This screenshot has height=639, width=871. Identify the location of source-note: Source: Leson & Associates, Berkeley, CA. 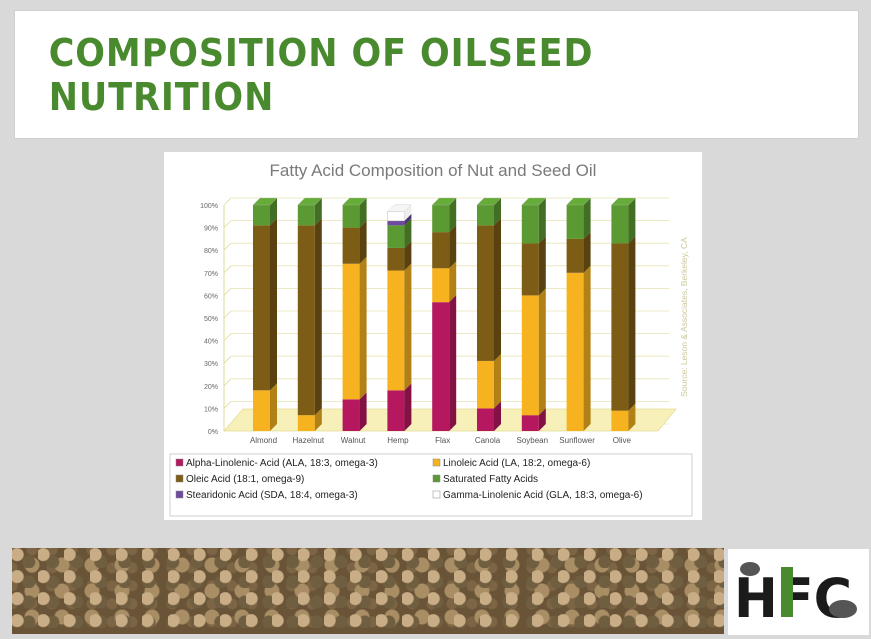
(684, 317).